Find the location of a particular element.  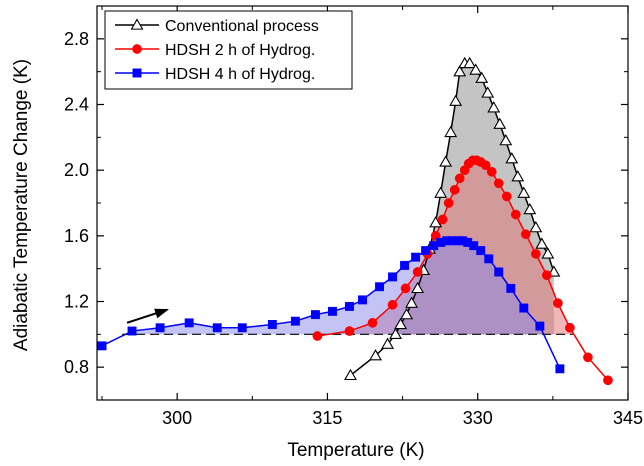

y-tick-label: 2.4 is located at coordinates (76, 105).